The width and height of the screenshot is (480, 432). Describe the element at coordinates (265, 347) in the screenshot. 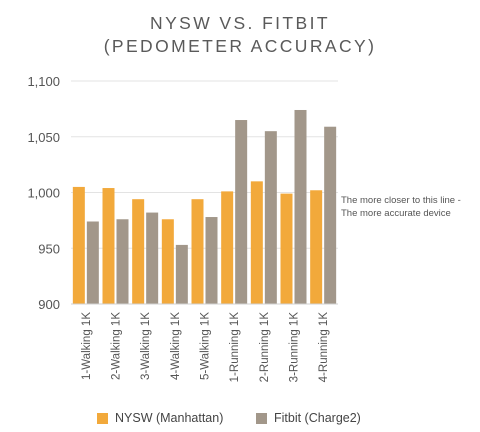

I see `x-tick-label: 2-Running 1K` at that location.